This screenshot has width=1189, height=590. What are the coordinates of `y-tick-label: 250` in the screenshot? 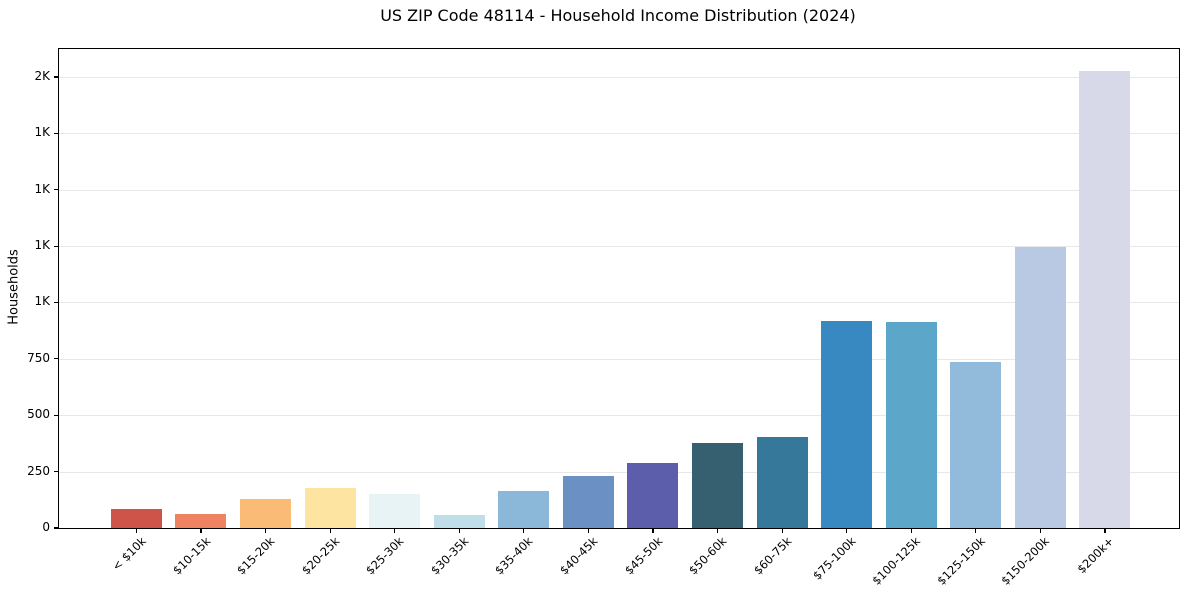 It's located at (38, 470).